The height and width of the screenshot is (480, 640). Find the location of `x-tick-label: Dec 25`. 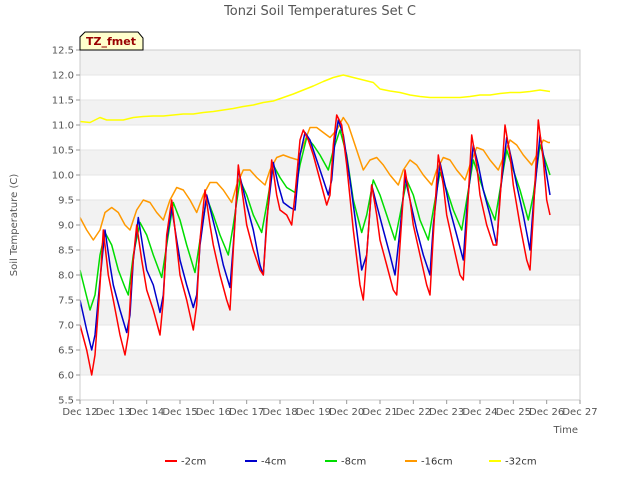

x-tick-label: Dec 25 is located at coordinates (513, 412).